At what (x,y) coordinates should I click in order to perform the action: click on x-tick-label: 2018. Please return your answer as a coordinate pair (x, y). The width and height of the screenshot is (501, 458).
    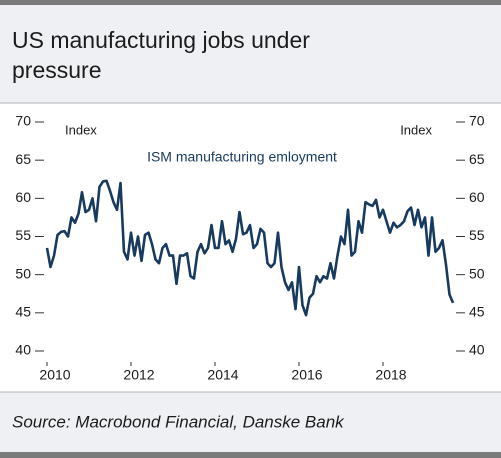
    Looking at the image, I should click on (390, 375).